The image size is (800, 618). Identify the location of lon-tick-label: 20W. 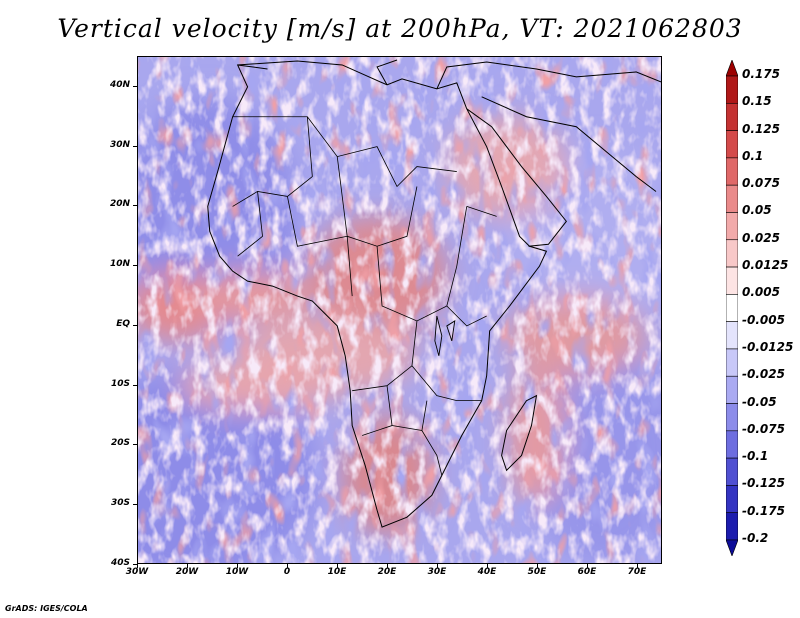
(187, 572).